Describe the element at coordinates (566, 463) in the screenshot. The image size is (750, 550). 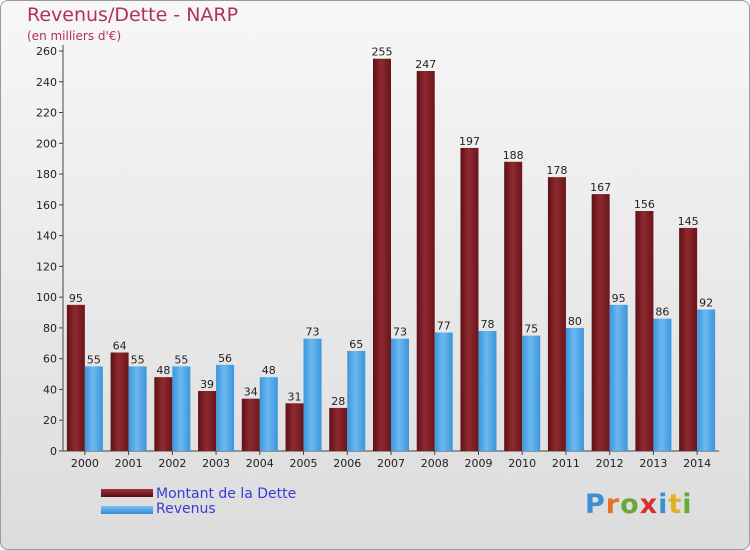
I see `x-tick-label: 2011` at that location.